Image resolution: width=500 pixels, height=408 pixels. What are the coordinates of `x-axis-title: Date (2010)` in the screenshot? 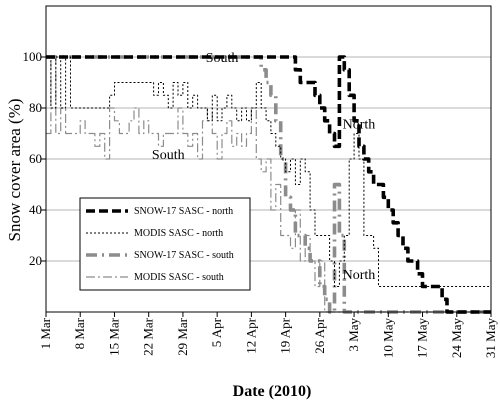 It's located at (272, 391).